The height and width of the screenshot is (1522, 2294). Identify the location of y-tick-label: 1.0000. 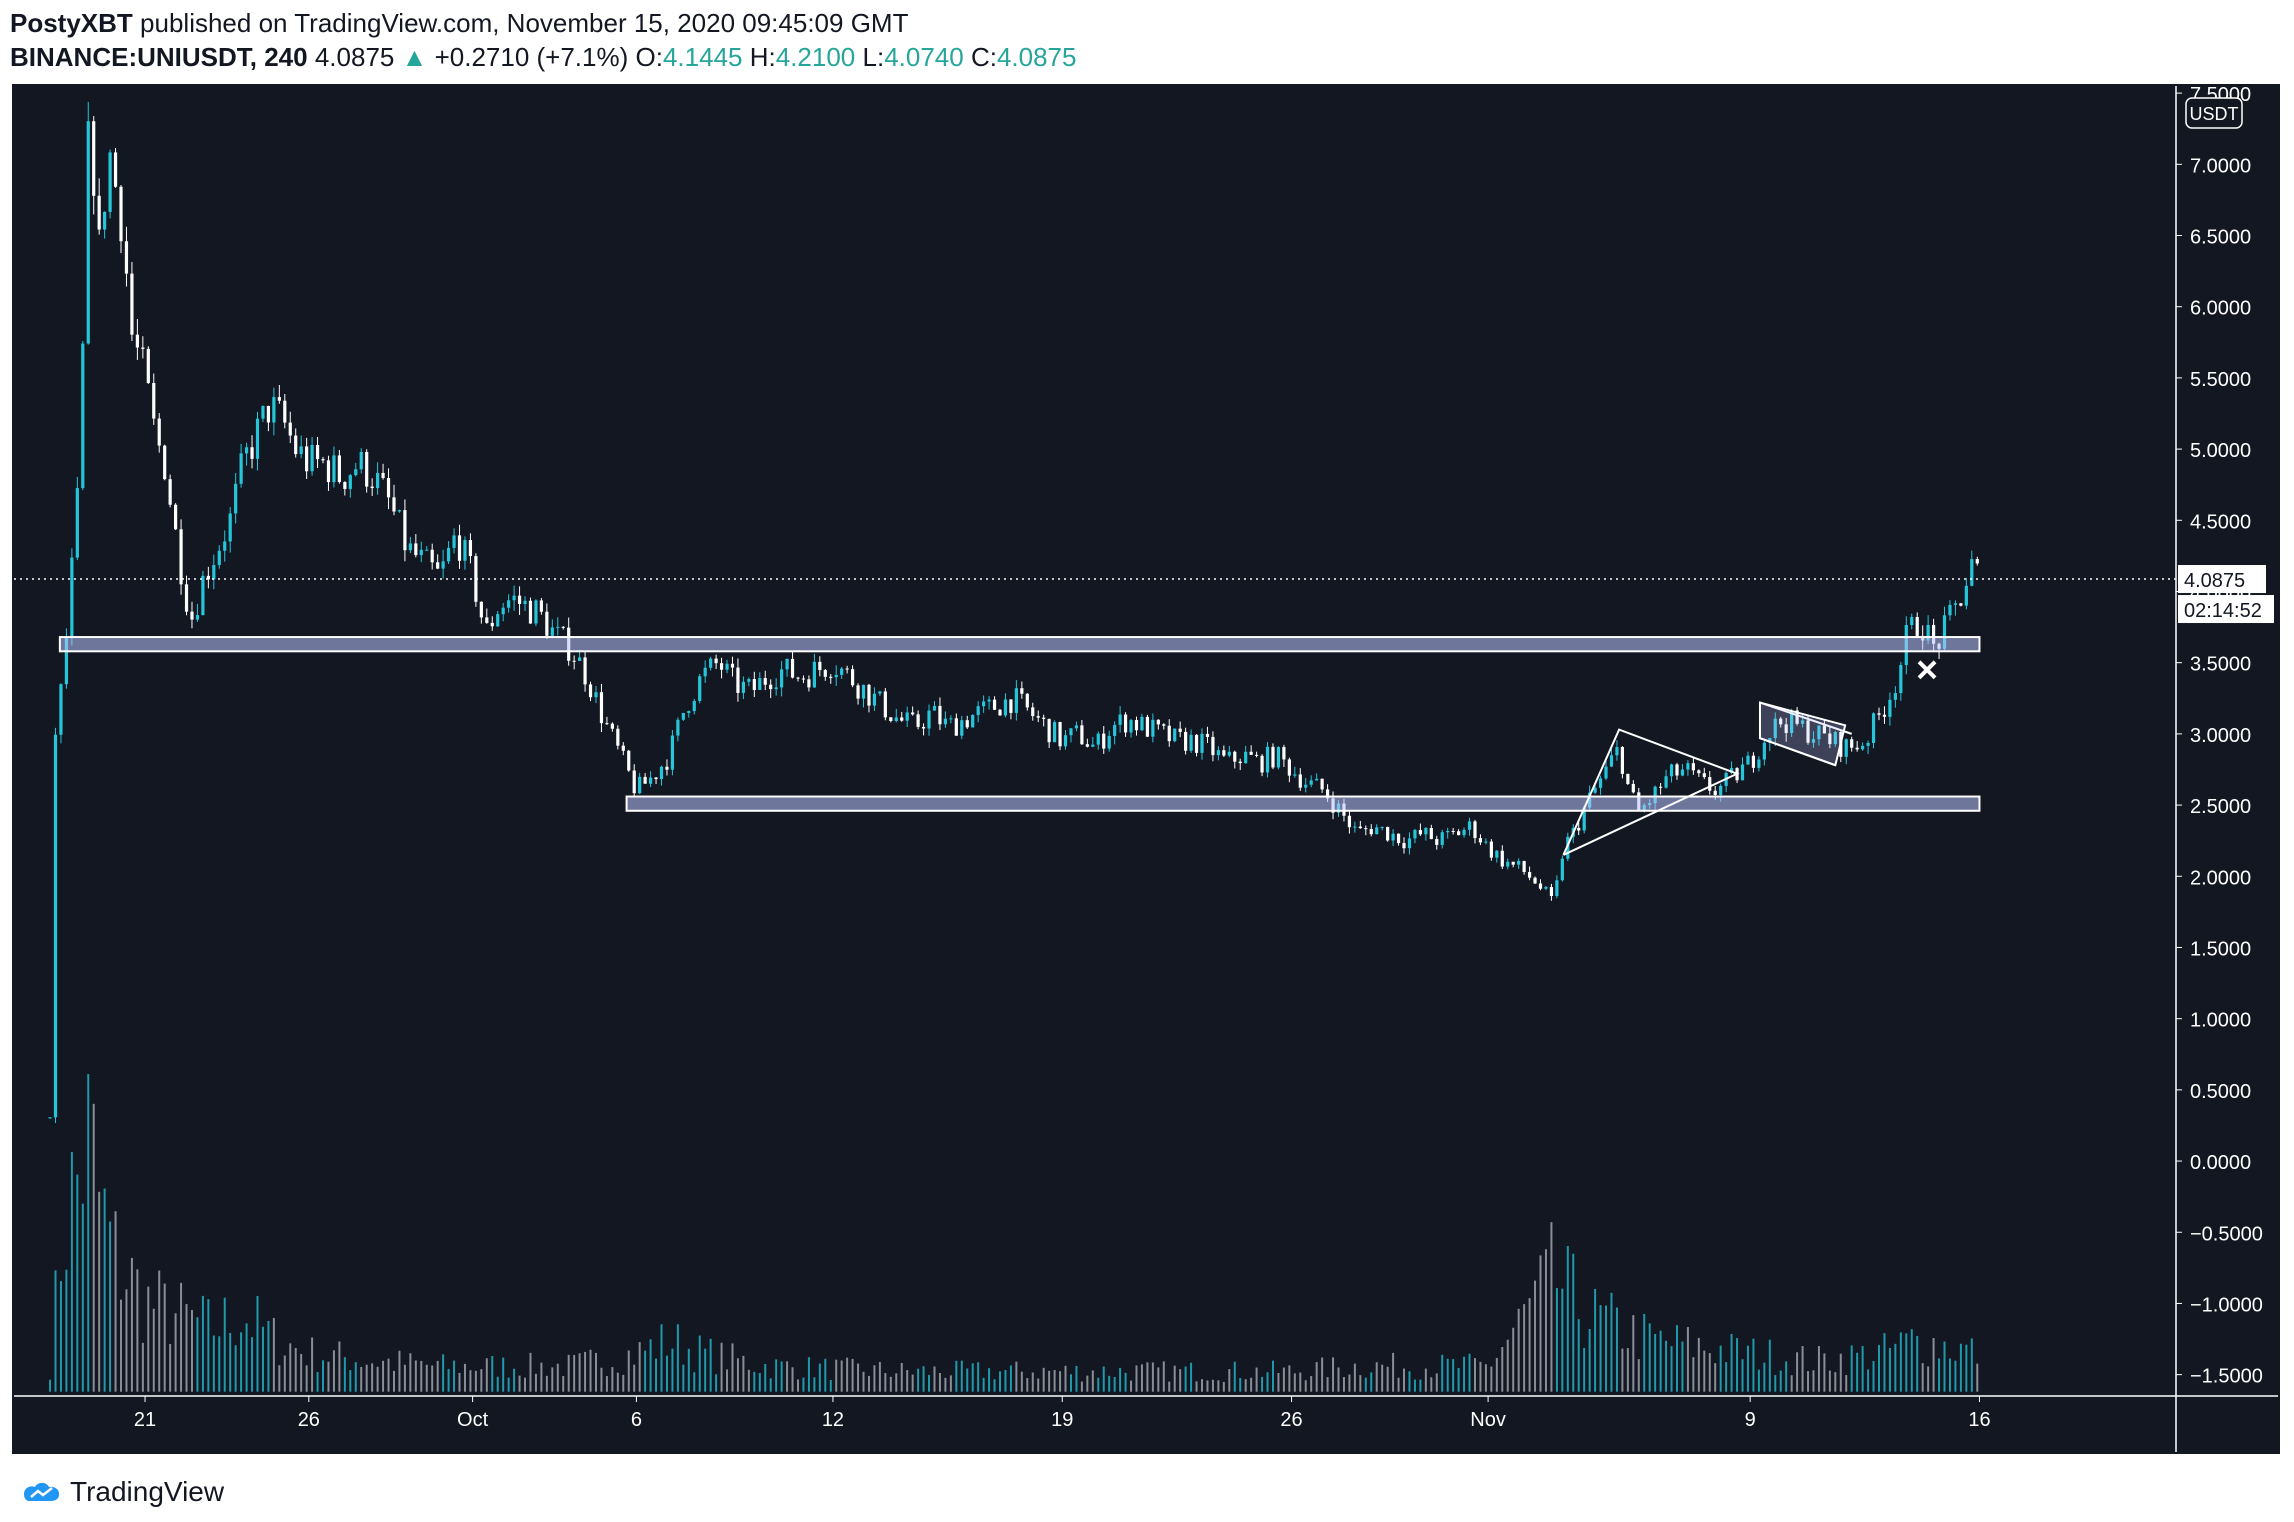
(2220, 1021).